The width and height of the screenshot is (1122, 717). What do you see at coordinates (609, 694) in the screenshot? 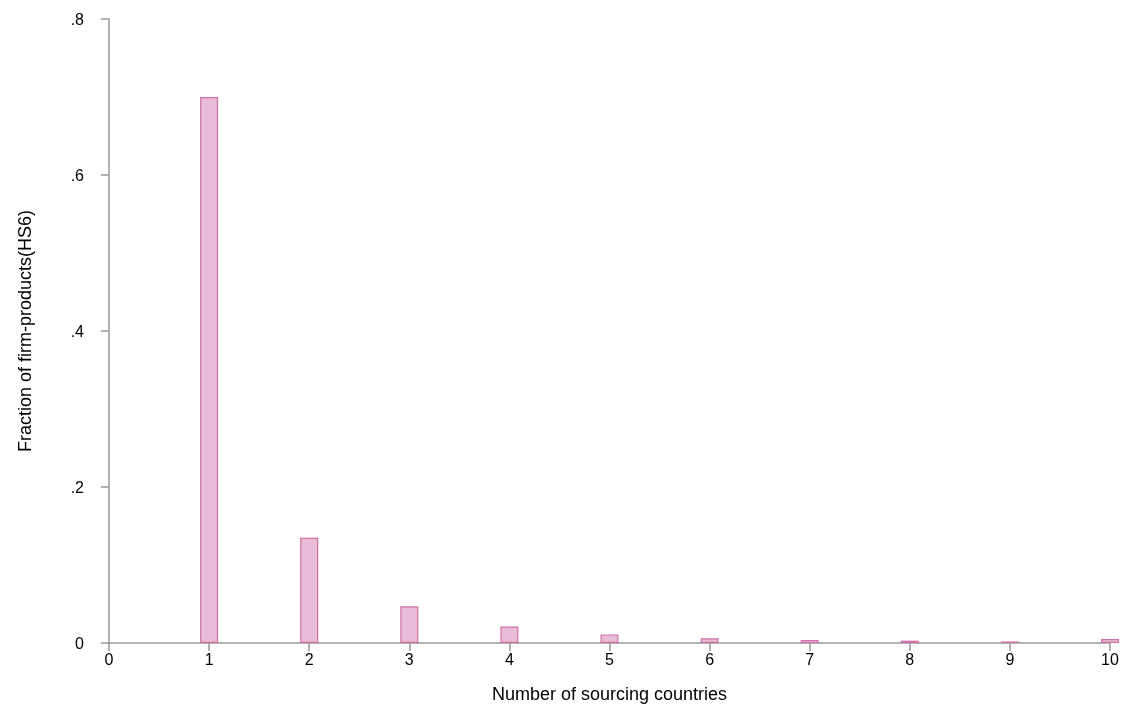
I see `x-axis-title: Number of sourcing countries` at bounding box center [609, 694].